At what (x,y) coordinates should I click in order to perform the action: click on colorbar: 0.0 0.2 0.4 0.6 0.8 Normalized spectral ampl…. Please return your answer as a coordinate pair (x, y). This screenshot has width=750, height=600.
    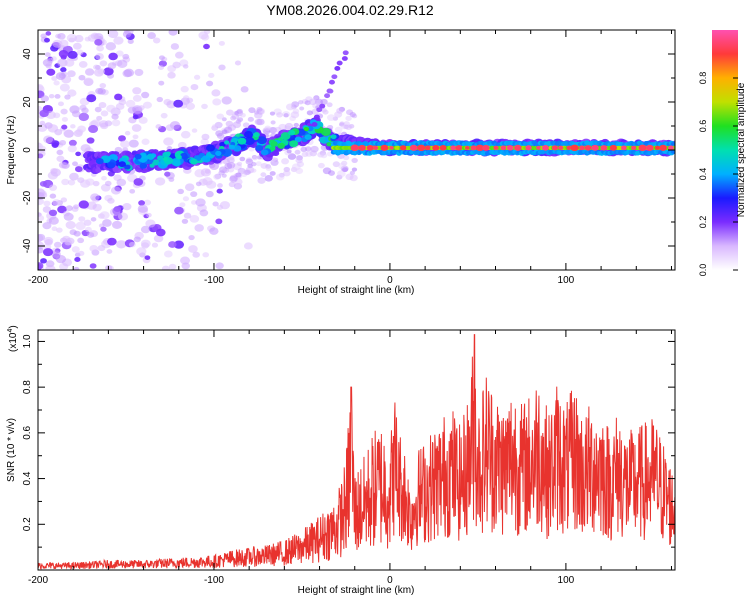
    Looking at the image, I should click on (722, 153).